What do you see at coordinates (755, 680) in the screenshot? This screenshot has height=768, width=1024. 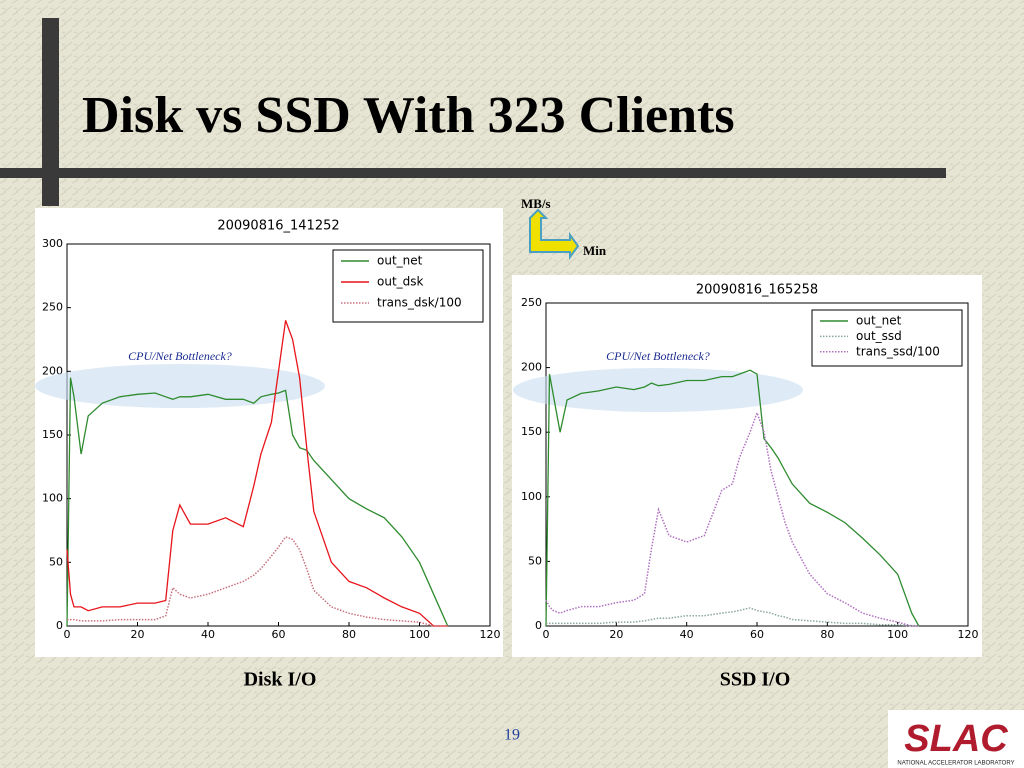 I see `caption: SSD I/O` at bounding box center [755, 680].